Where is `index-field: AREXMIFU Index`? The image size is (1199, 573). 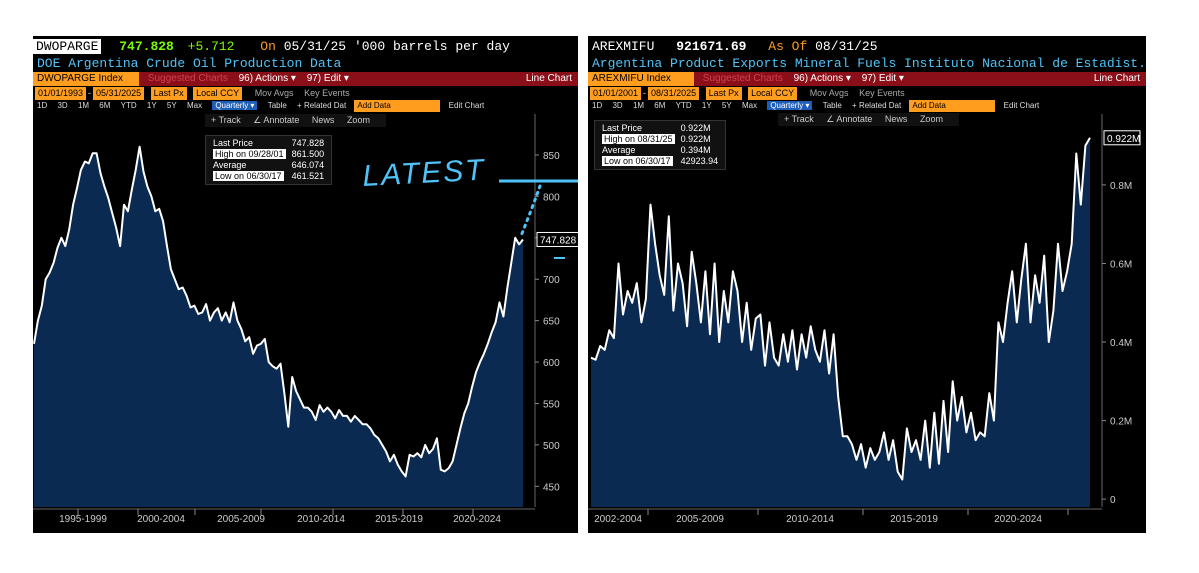 index-field: AREXMIFU Index is located at coordinates (641, 79).